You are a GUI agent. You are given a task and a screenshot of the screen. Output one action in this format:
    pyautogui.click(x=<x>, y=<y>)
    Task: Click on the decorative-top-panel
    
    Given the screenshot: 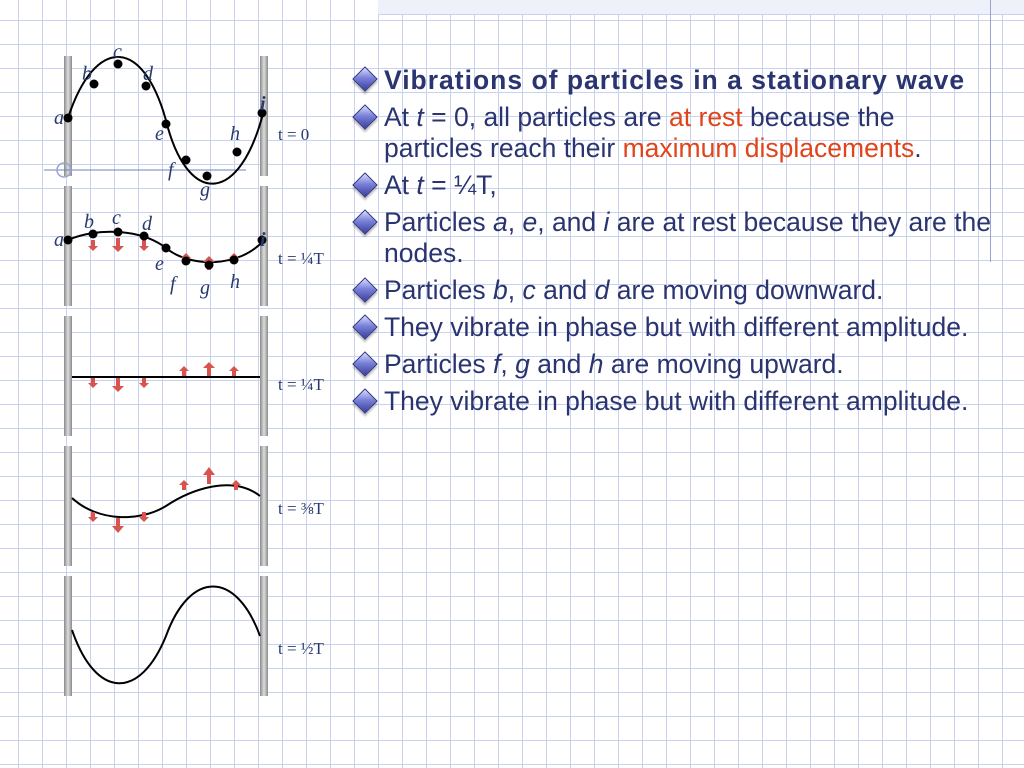 What is the action you would take?
    pyautogui.click(x=701, y=7)
    